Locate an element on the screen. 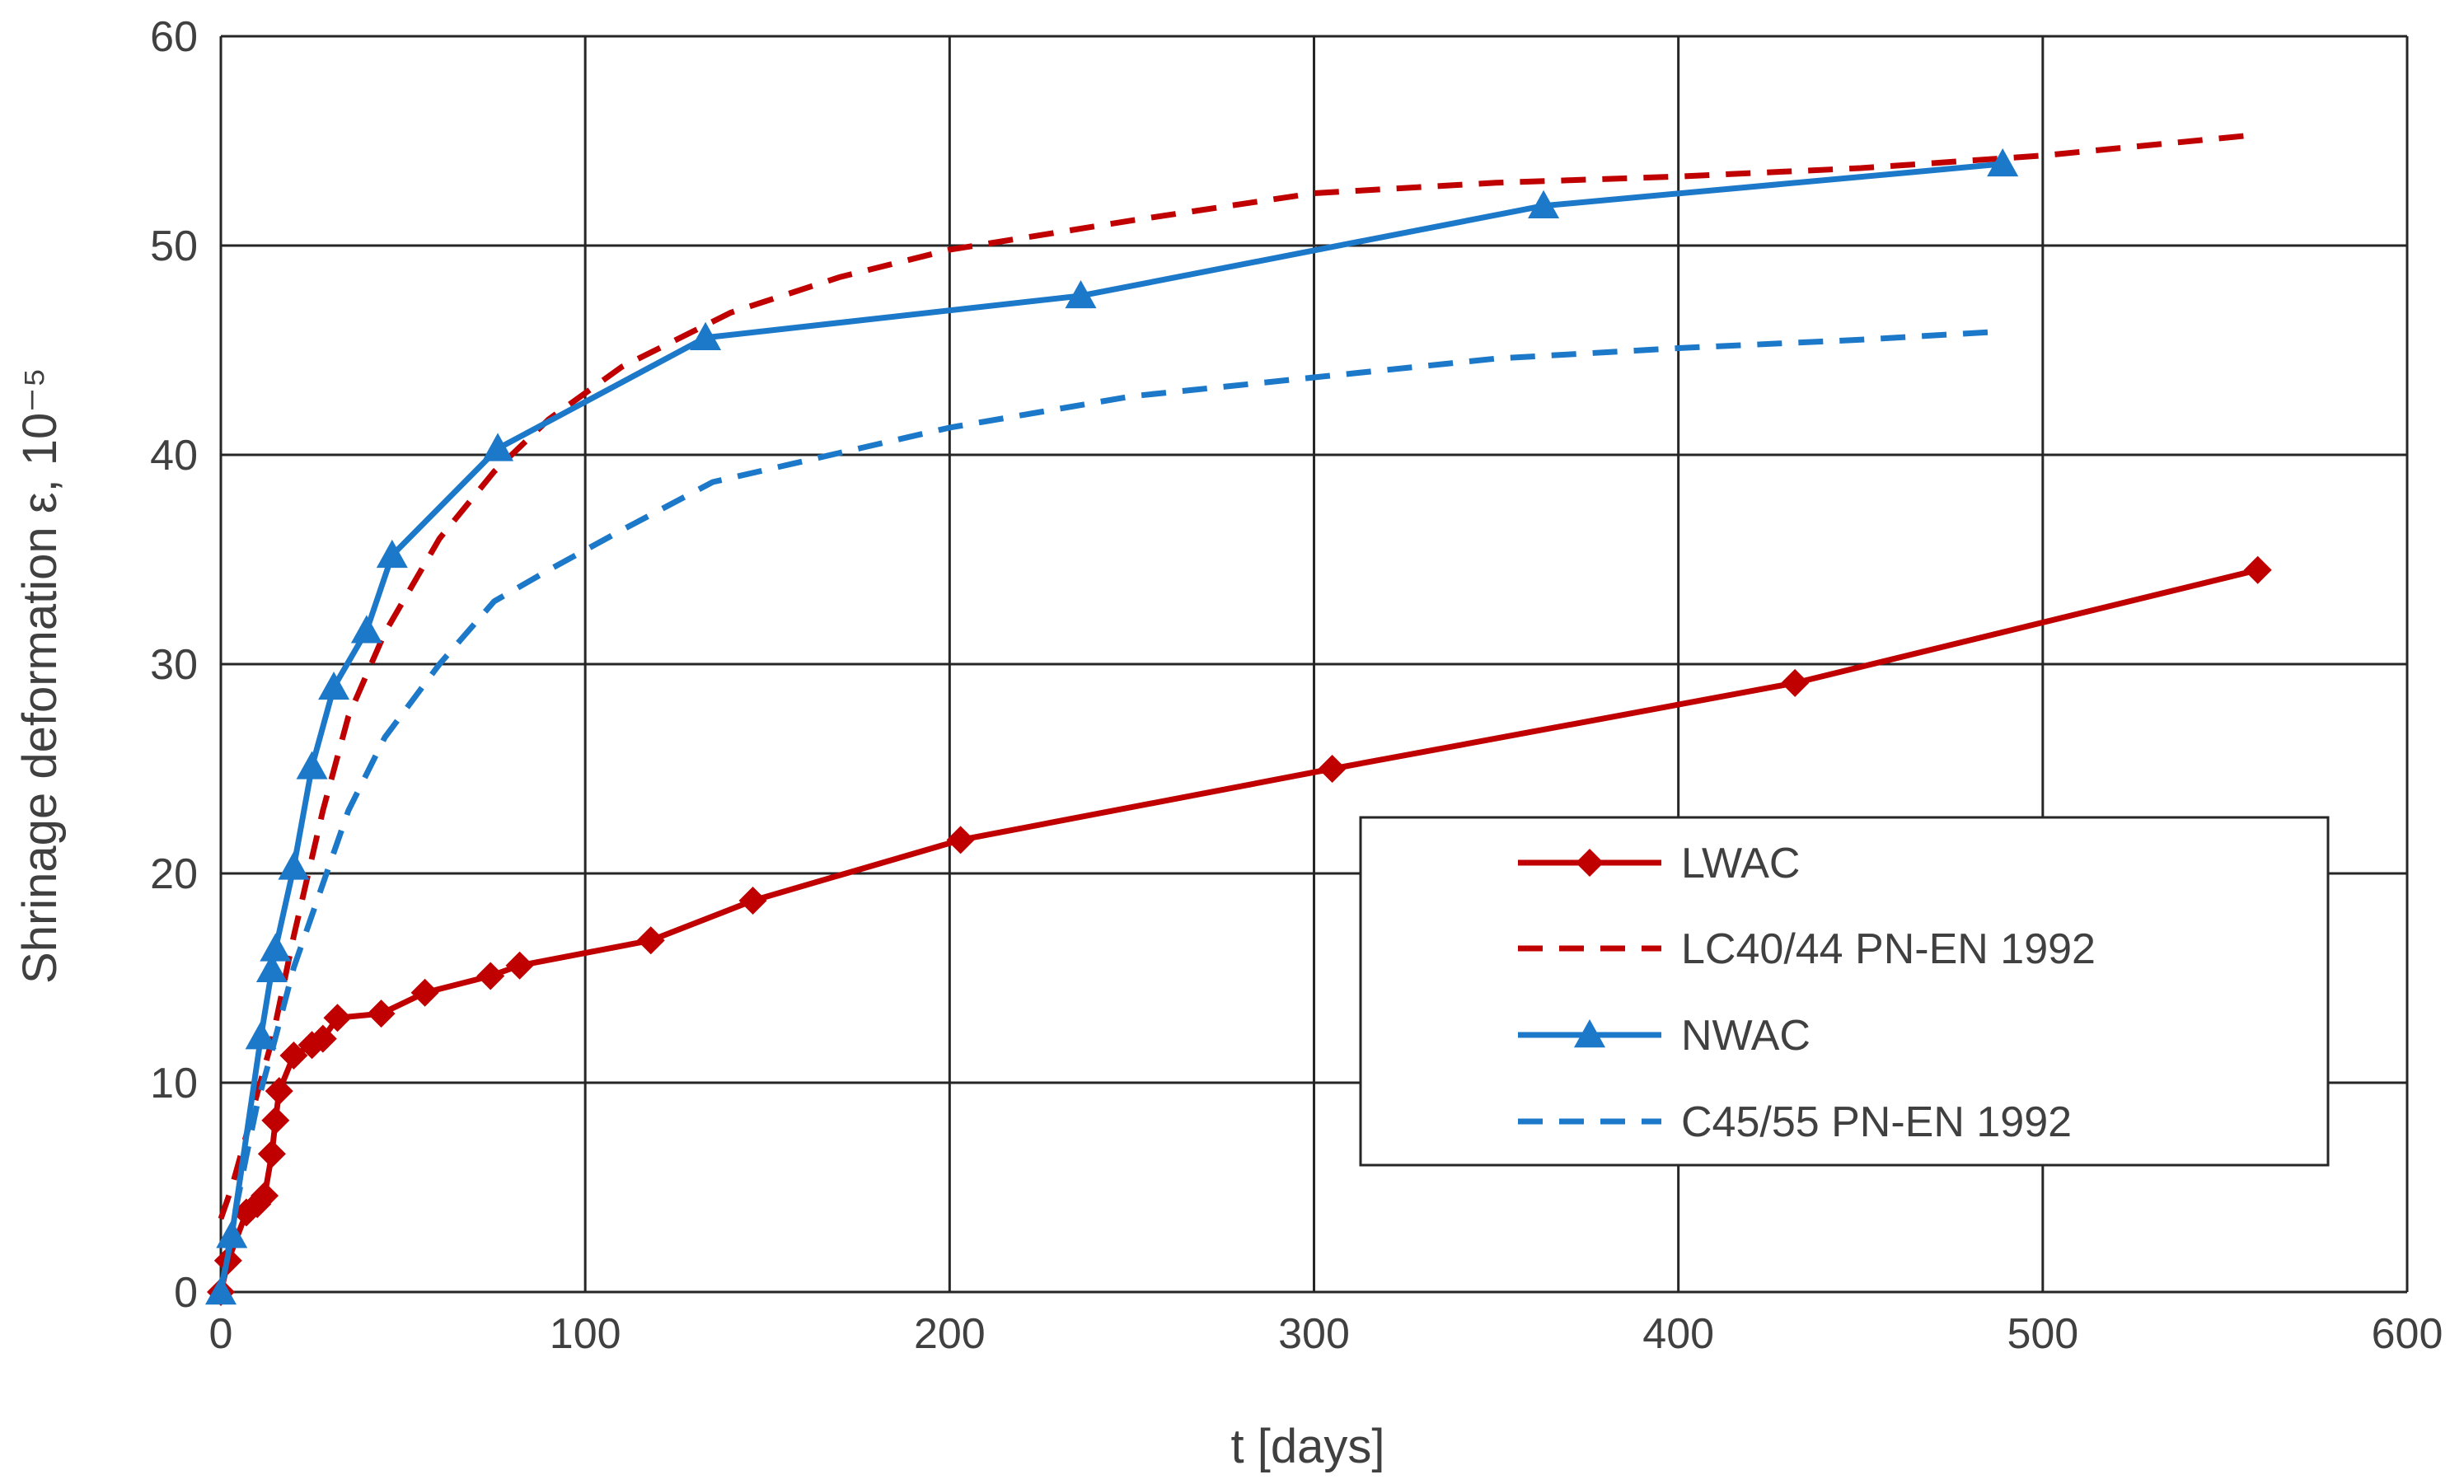 This screenshot has height=1484, width=2464. x-tick-label: 400 is located at coordinates (1678, 1334).